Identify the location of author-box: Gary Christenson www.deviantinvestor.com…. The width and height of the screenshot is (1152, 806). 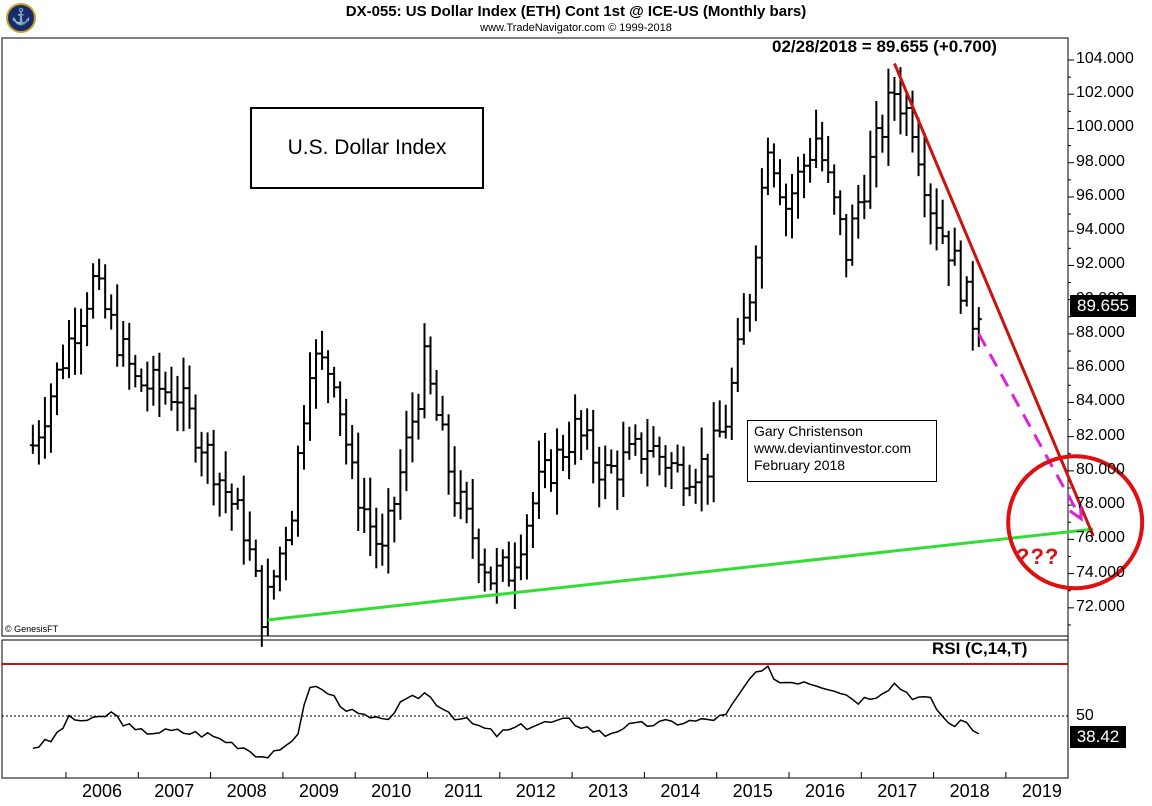
(842, 451).